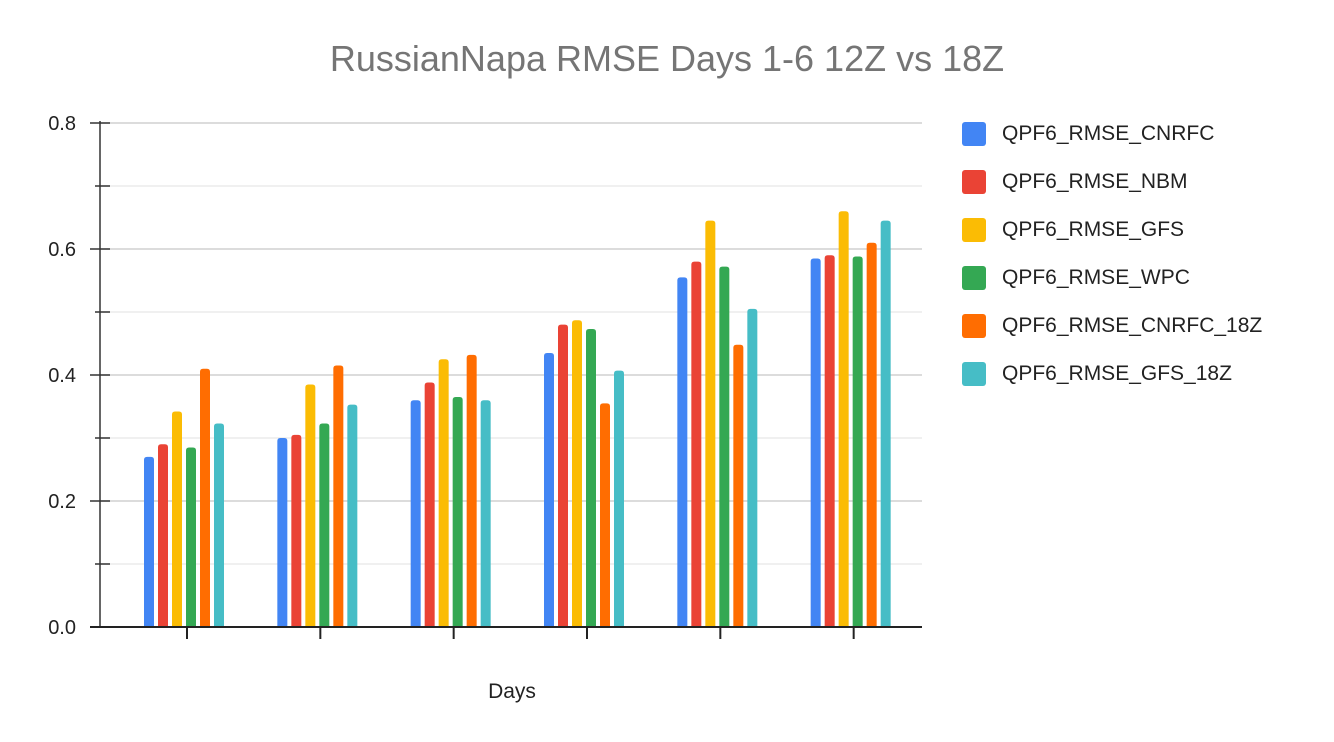 This screenshot has height=742, width=1334. I want to click on x-axis-label: Days, so click(512, 691).